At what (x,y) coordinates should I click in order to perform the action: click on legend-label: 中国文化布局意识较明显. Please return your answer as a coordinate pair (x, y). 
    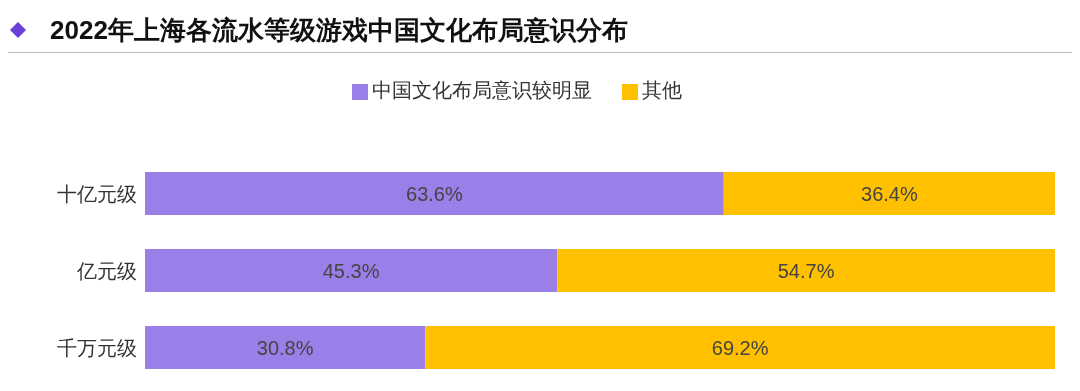
    Looking at the image, I should click on (481, 90).